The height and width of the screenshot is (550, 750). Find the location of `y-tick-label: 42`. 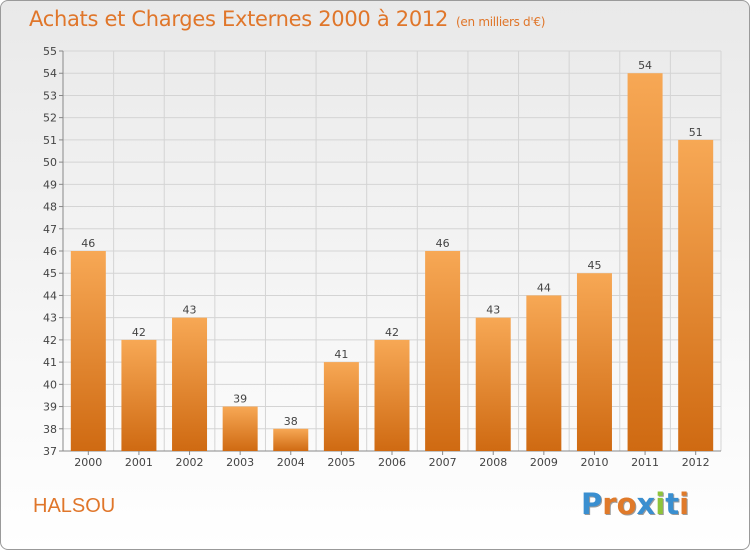

y-tick-label: 42 is located at coordinates (50, 340).